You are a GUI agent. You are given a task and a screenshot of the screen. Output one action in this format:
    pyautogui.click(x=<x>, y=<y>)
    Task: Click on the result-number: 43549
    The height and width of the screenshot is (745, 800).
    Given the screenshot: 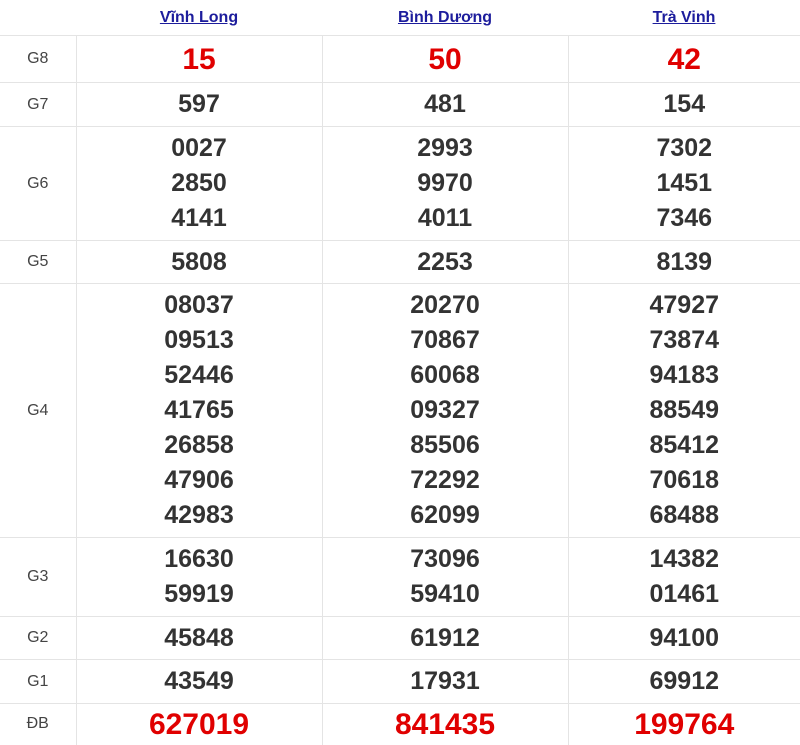 What is the action you would take?
    pyautogui.click(x=199, y=681)
    